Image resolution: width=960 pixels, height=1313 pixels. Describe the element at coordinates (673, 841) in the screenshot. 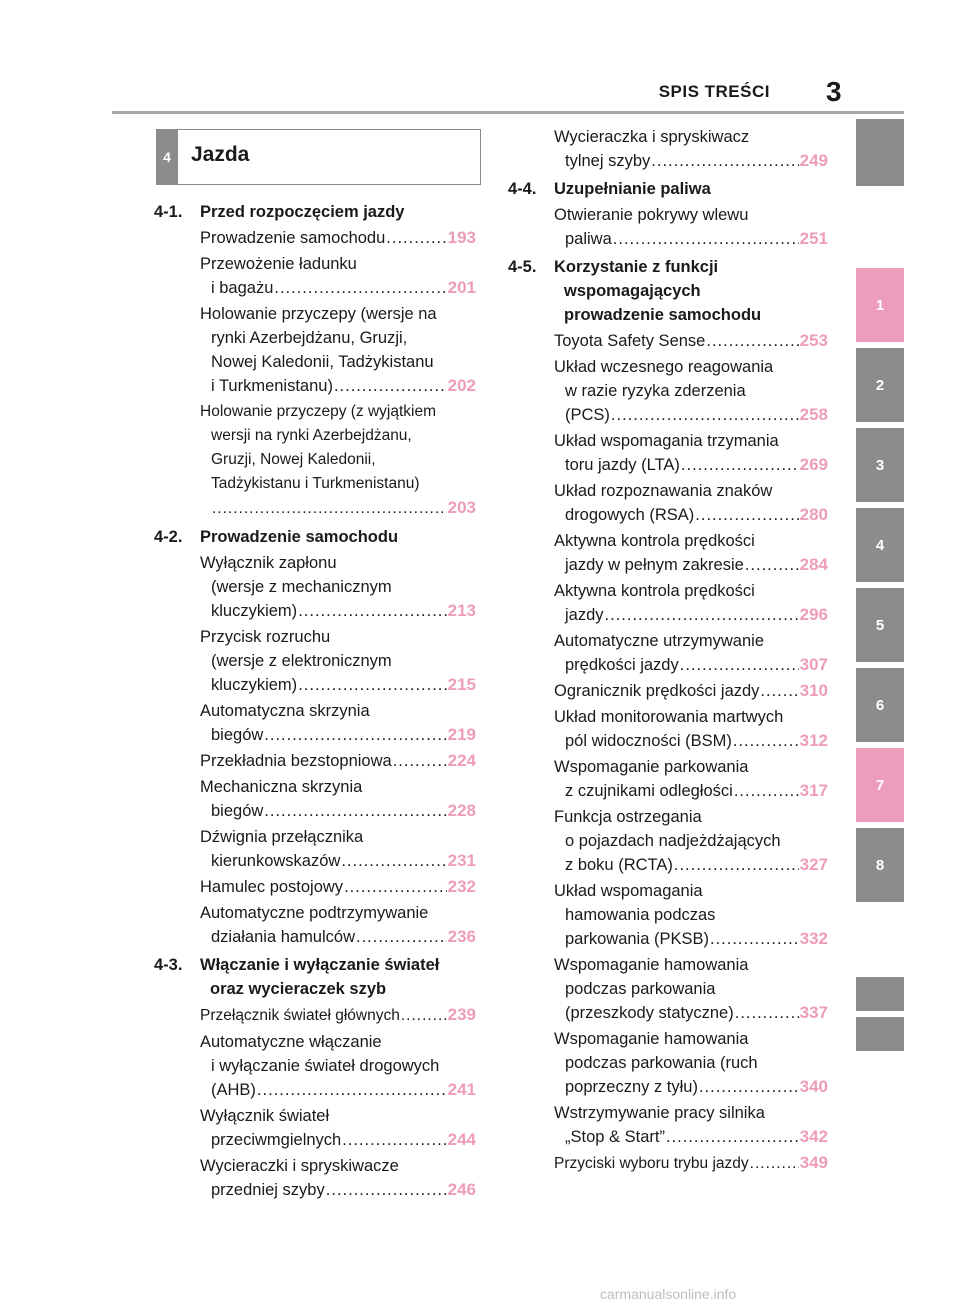

I see `toc-entry-text: o pojazdach nadjeżdżających` at that location.